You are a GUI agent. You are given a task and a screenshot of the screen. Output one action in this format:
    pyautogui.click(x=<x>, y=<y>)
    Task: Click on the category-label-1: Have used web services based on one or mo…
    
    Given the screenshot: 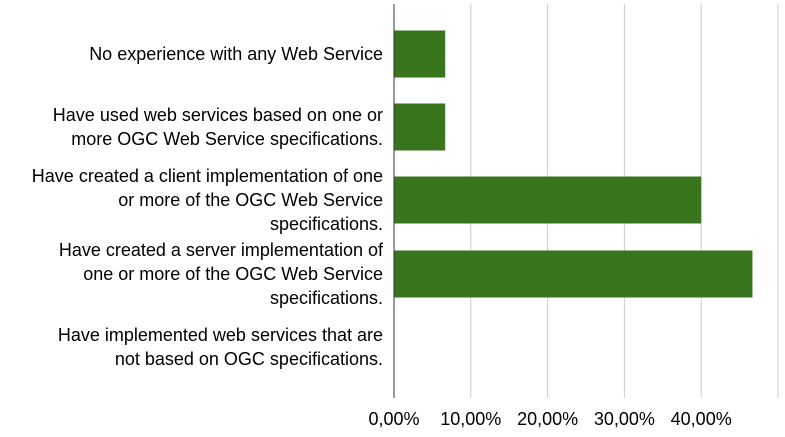 What is the action you would take?
    pyautogui.click(x=218, y=127)
    